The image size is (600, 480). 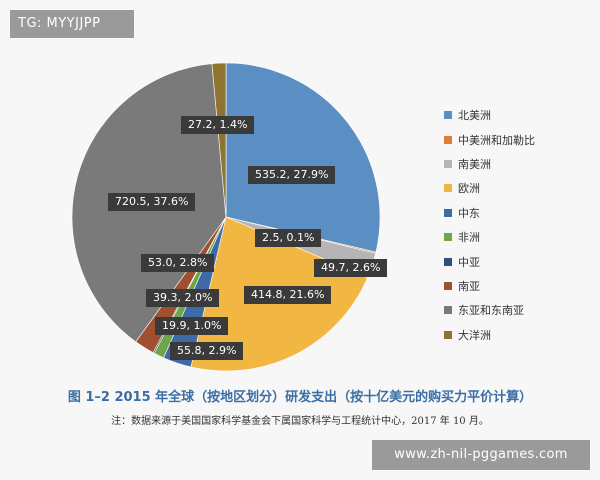 I want to click on slice-label-2: 49.7, 2.6%, so click(x=351, y=268).